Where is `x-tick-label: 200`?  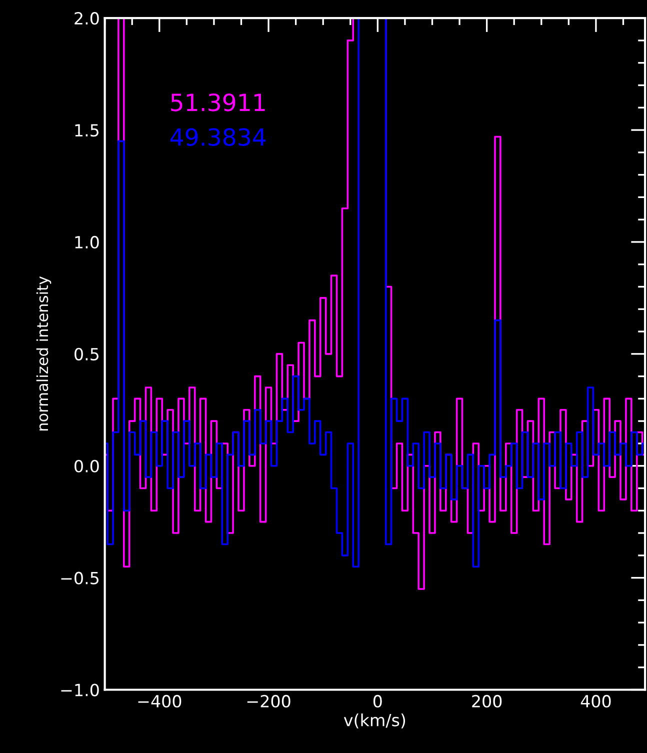 x-tick-label: 200 is located at coordinates (487, 701).